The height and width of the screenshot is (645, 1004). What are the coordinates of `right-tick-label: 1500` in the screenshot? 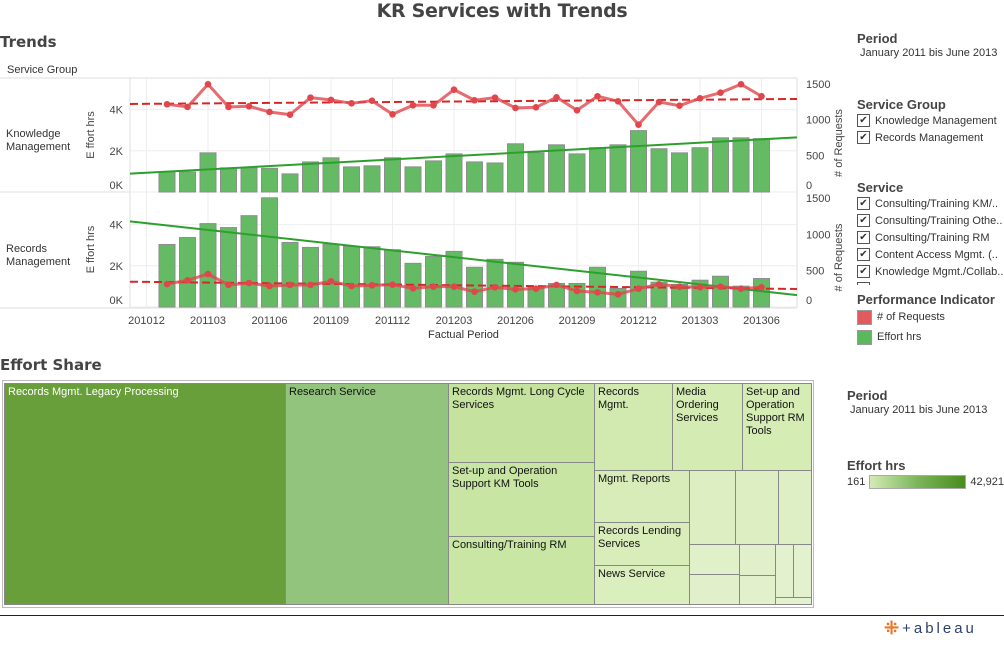 It's located at (818, 199).